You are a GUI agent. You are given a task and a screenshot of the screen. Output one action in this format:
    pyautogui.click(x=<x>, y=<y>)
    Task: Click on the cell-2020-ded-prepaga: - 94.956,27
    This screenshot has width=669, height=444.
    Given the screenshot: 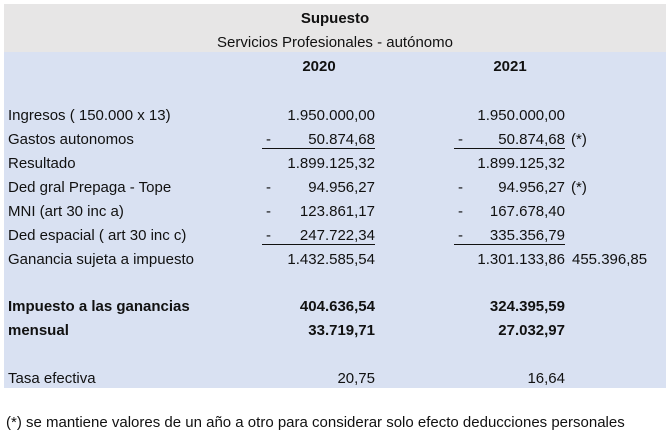 What is the action you would take?
    pyautogui.click(x=318, y=188)
    